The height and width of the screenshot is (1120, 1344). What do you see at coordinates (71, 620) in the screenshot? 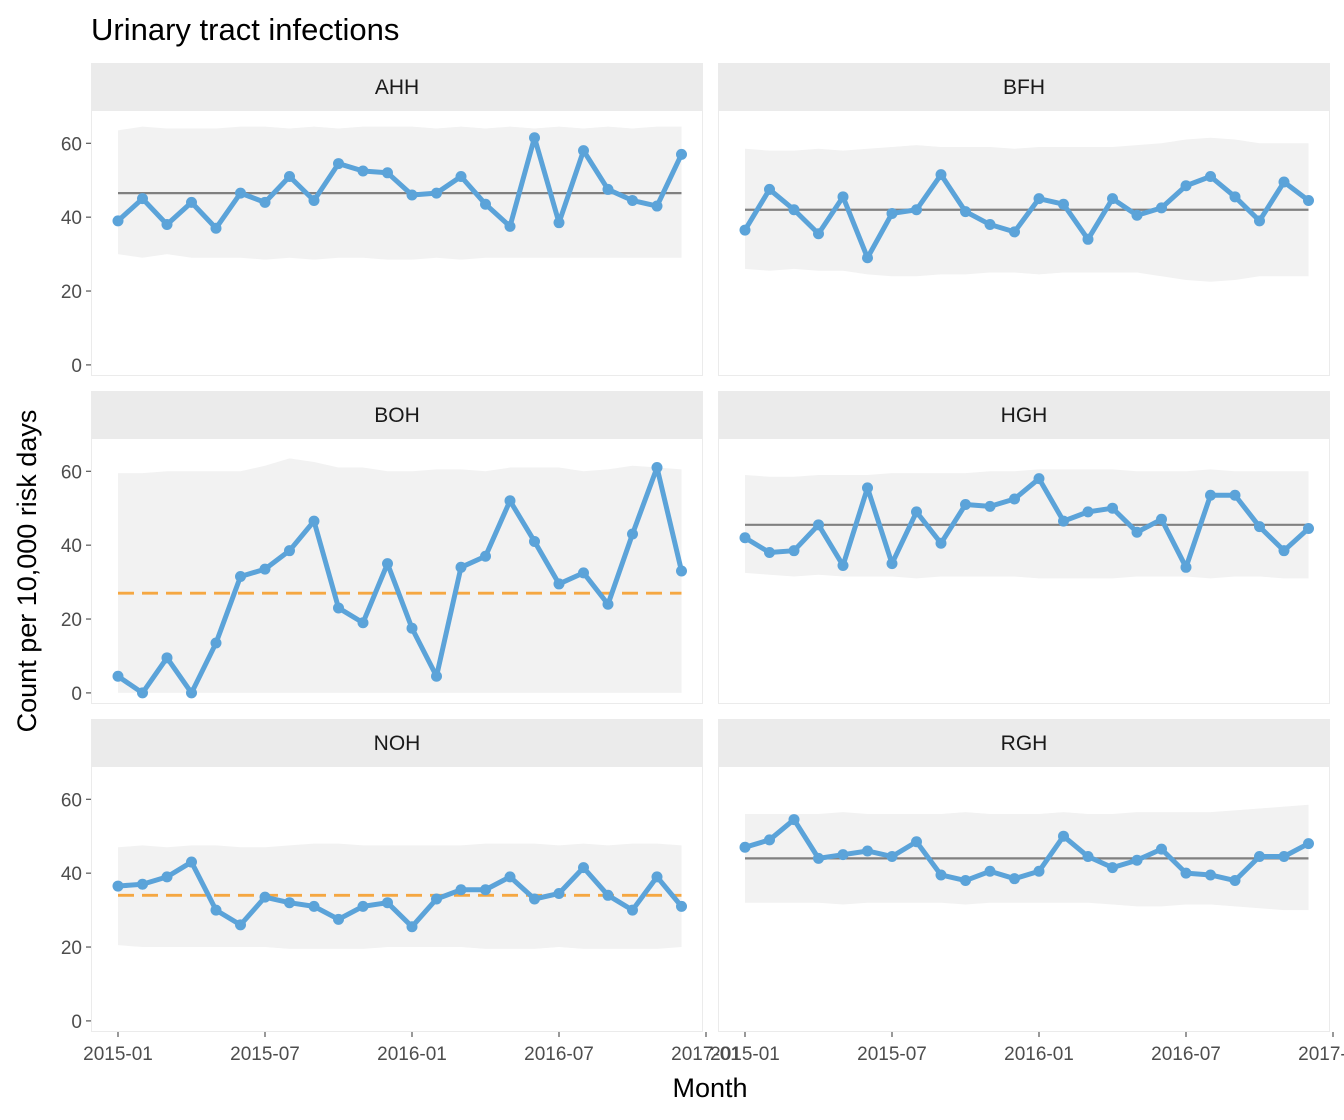
I see `y-tick-label: 20` at bounding box center [71, 620].